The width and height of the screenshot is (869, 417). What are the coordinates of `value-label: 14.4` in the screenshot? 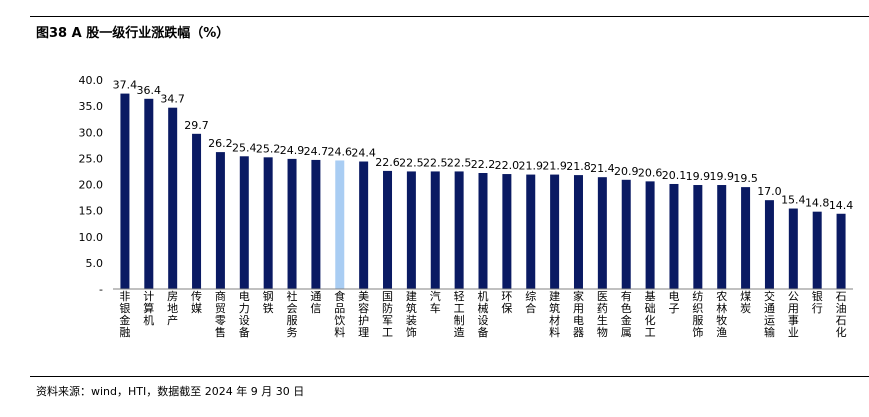 It's located at (841, 205).